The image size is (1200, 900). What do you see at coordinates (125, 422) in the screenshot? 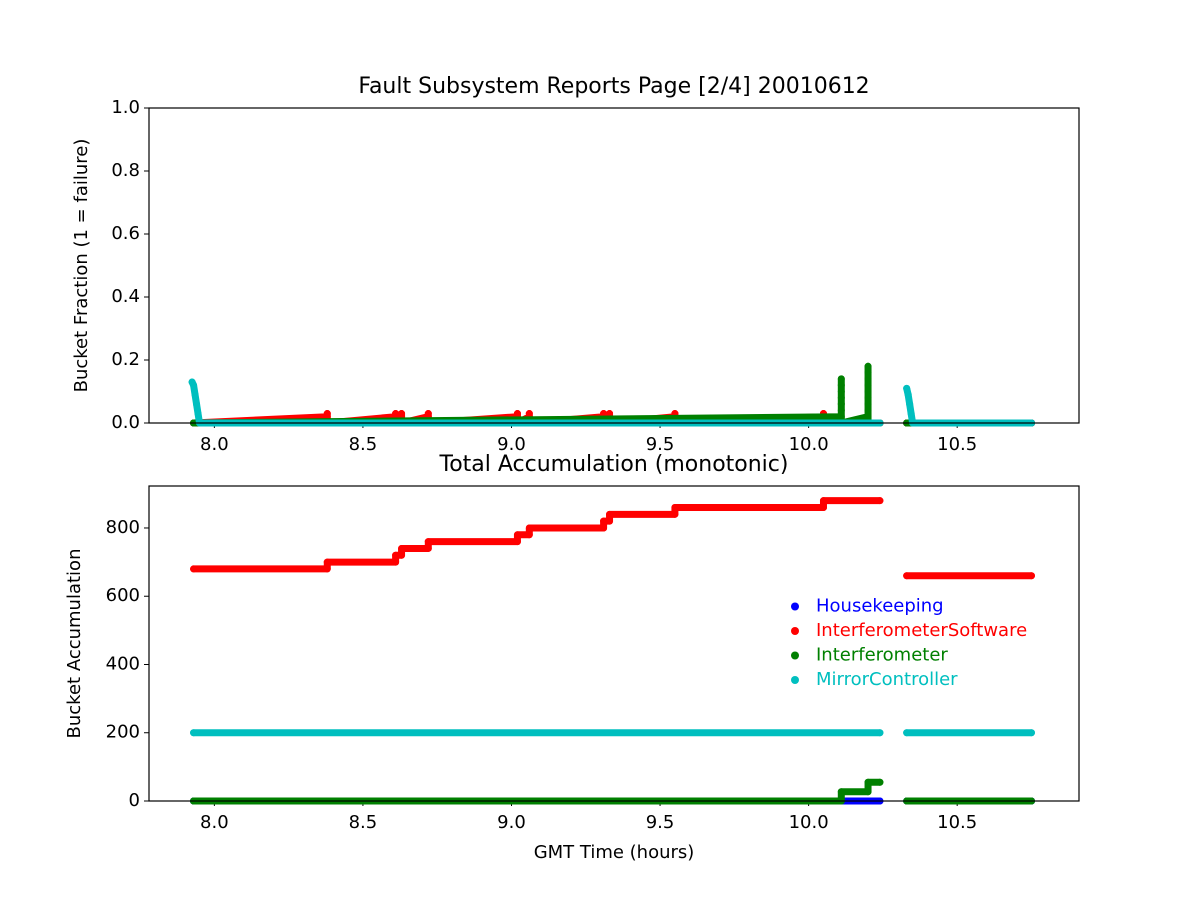
I see `y-tick-label: 0.0` at bounding box center [125, 422].